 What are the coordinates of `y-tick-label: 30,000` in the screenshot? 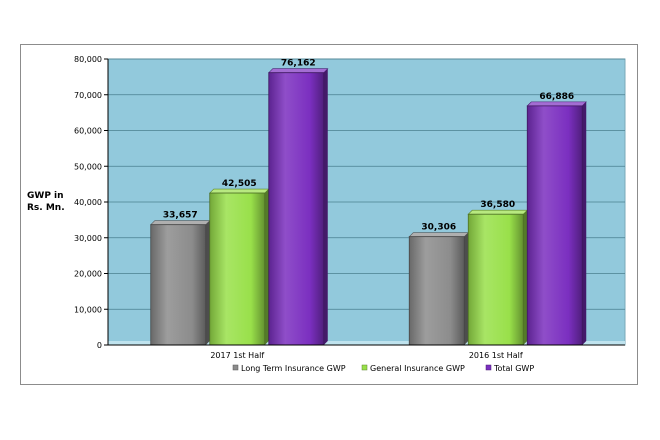 It's located at (88, 238).